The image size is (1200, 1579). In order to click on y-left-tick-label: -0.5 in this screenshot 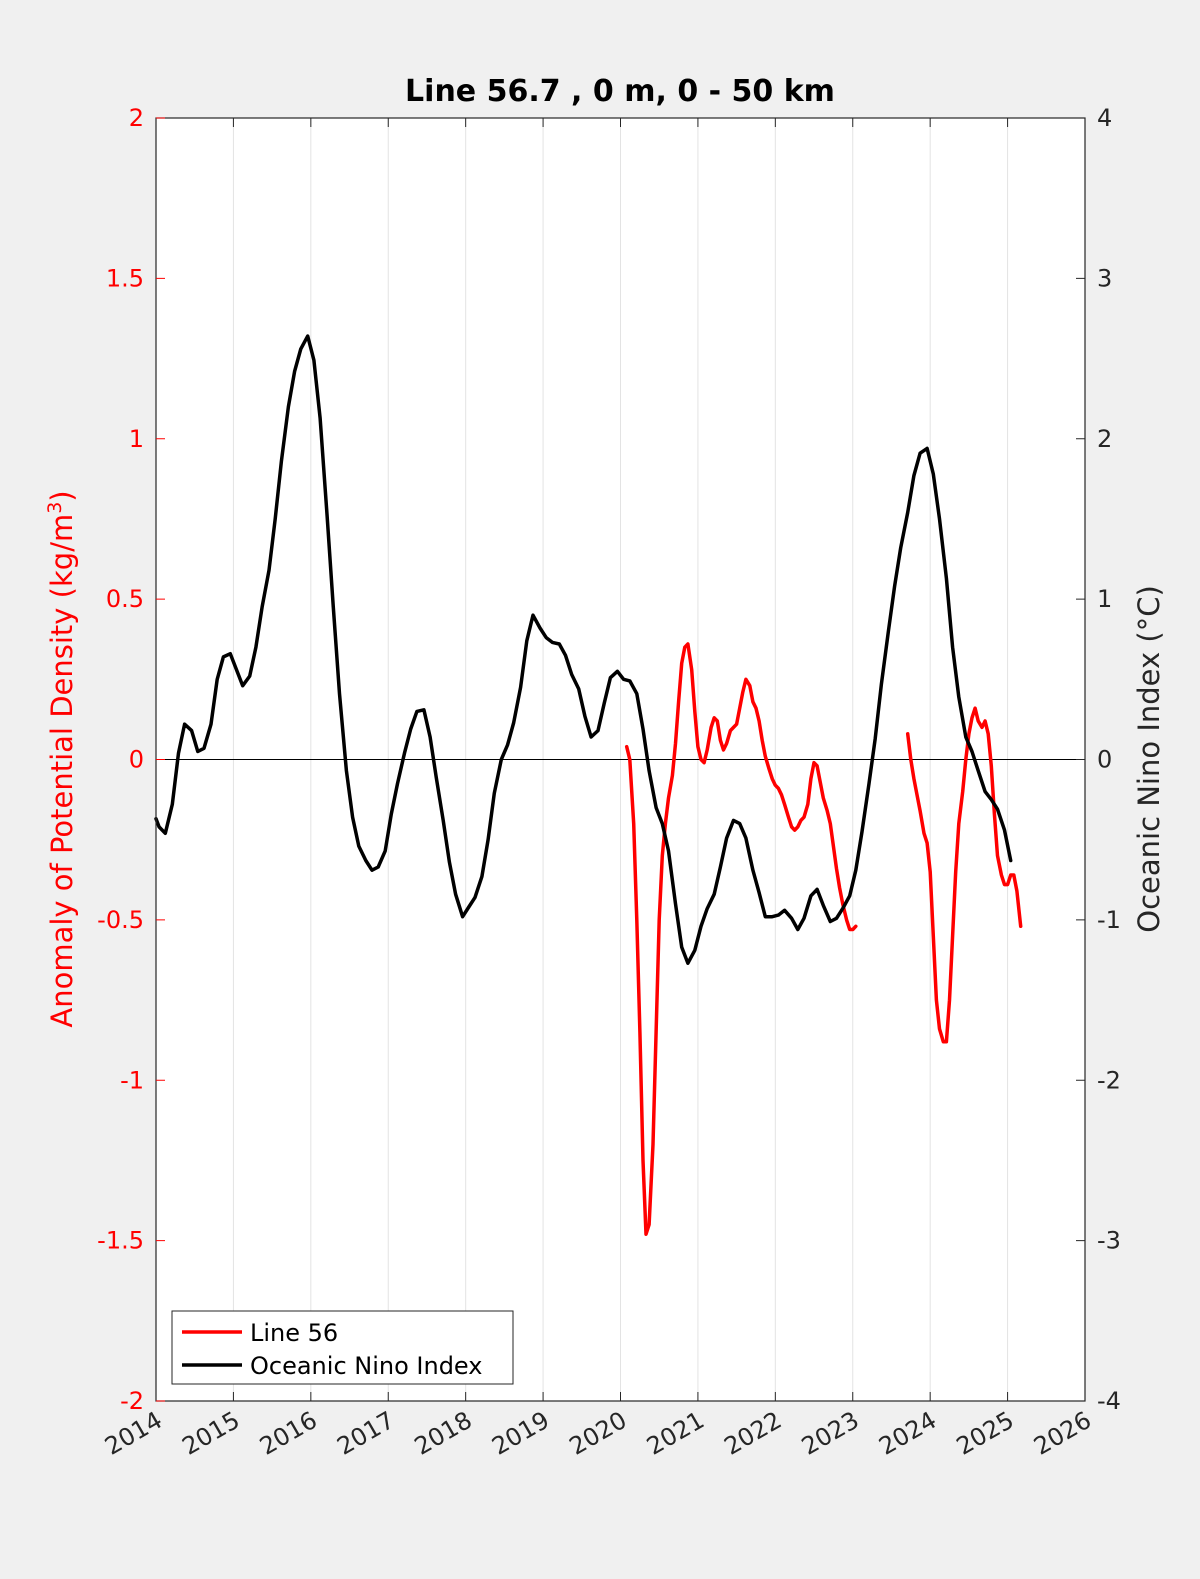, I will do `click(120, 920)`.